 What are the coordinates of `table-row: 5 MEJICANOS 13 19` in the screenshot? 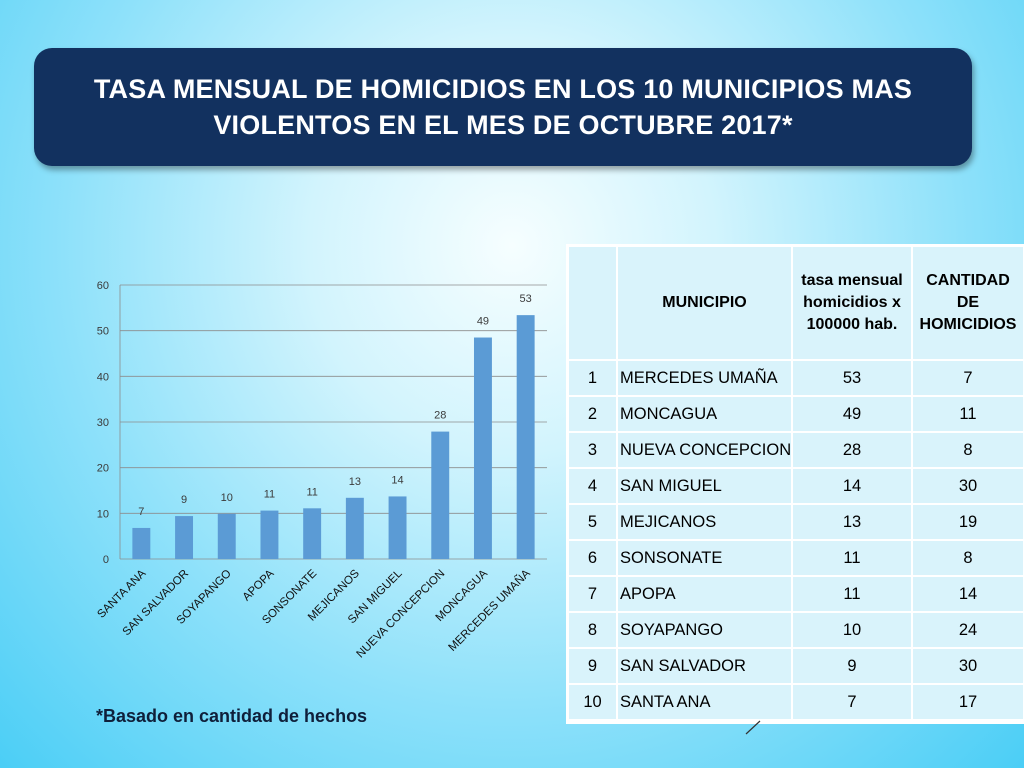 It's located at (796, 522).